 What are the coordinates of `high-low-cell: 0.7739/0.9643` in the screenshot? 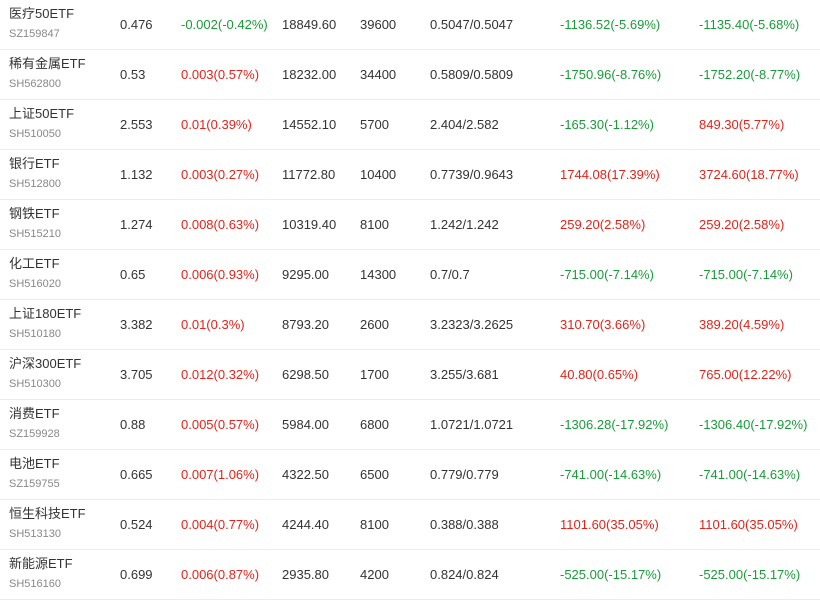 It's located at (472, 174).